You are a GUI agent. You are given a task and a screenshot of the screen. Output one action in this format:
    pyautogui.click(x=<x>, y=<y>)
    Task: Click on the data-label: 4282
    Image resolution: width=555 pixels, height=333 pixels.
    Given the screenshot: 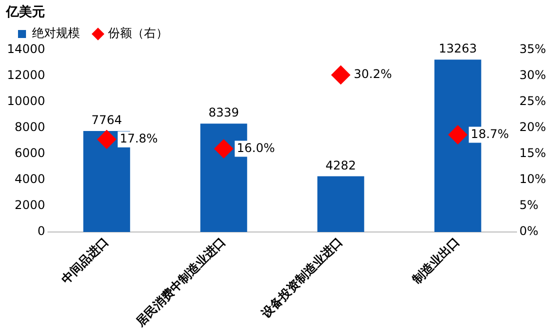 What is the action you would take?
    pyautogui.click(x=340, y=165)
    